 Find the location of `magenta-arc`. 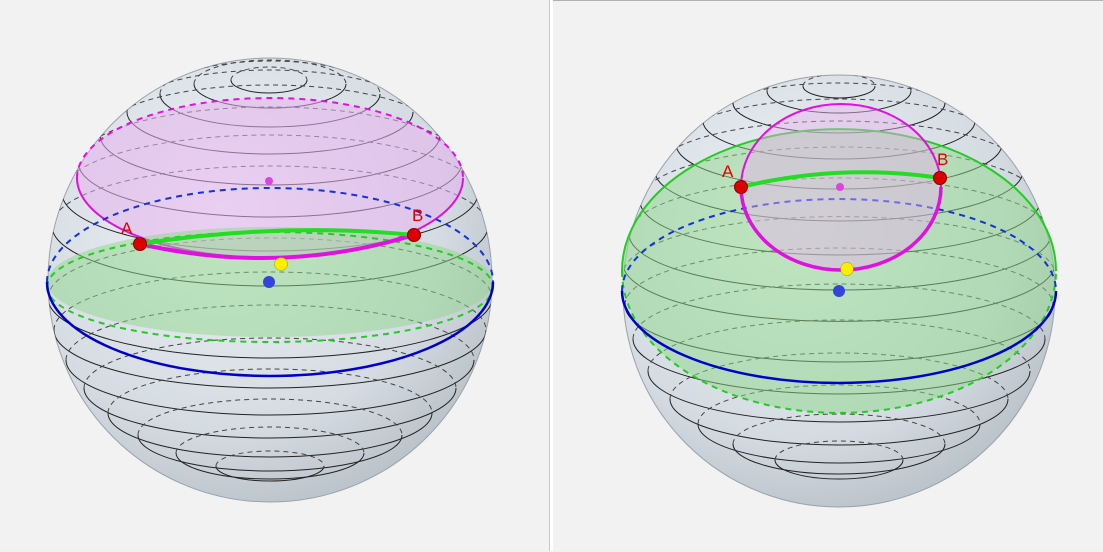

magenta-arc is located at coordinates (277, 246).